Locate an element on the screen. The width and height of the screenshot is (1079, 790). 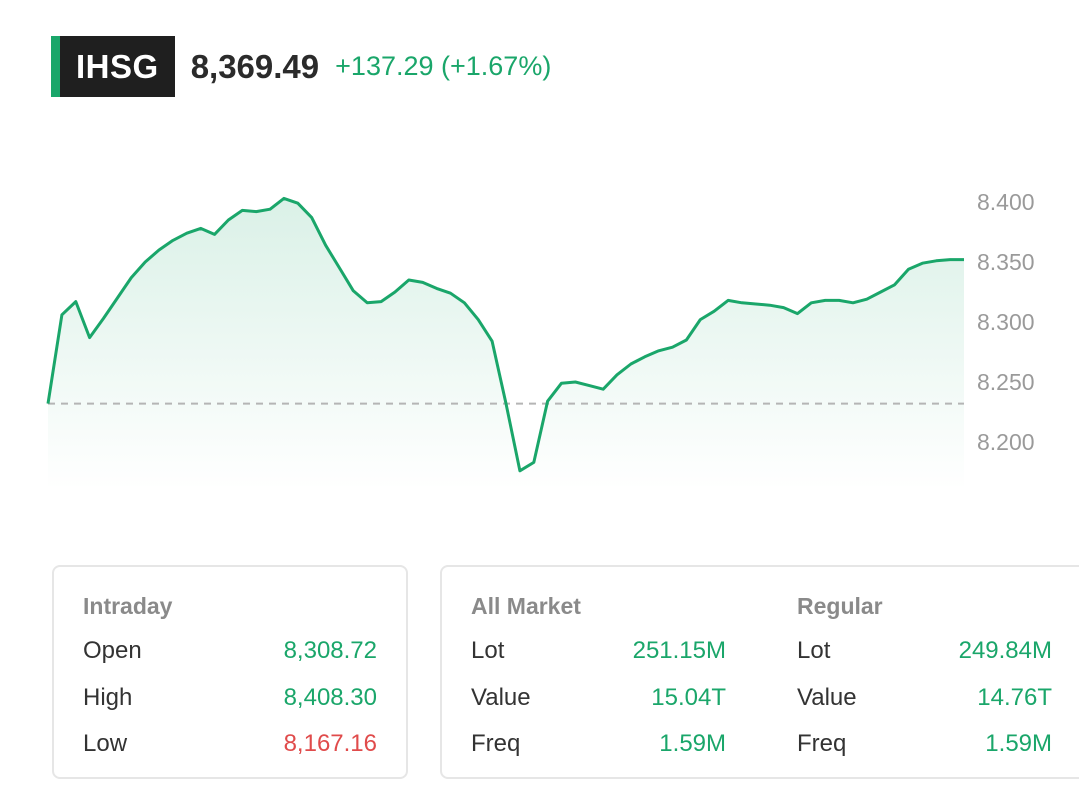
ticker-change: +137.29 (+1.67%) is located at coordinates (443, 66).